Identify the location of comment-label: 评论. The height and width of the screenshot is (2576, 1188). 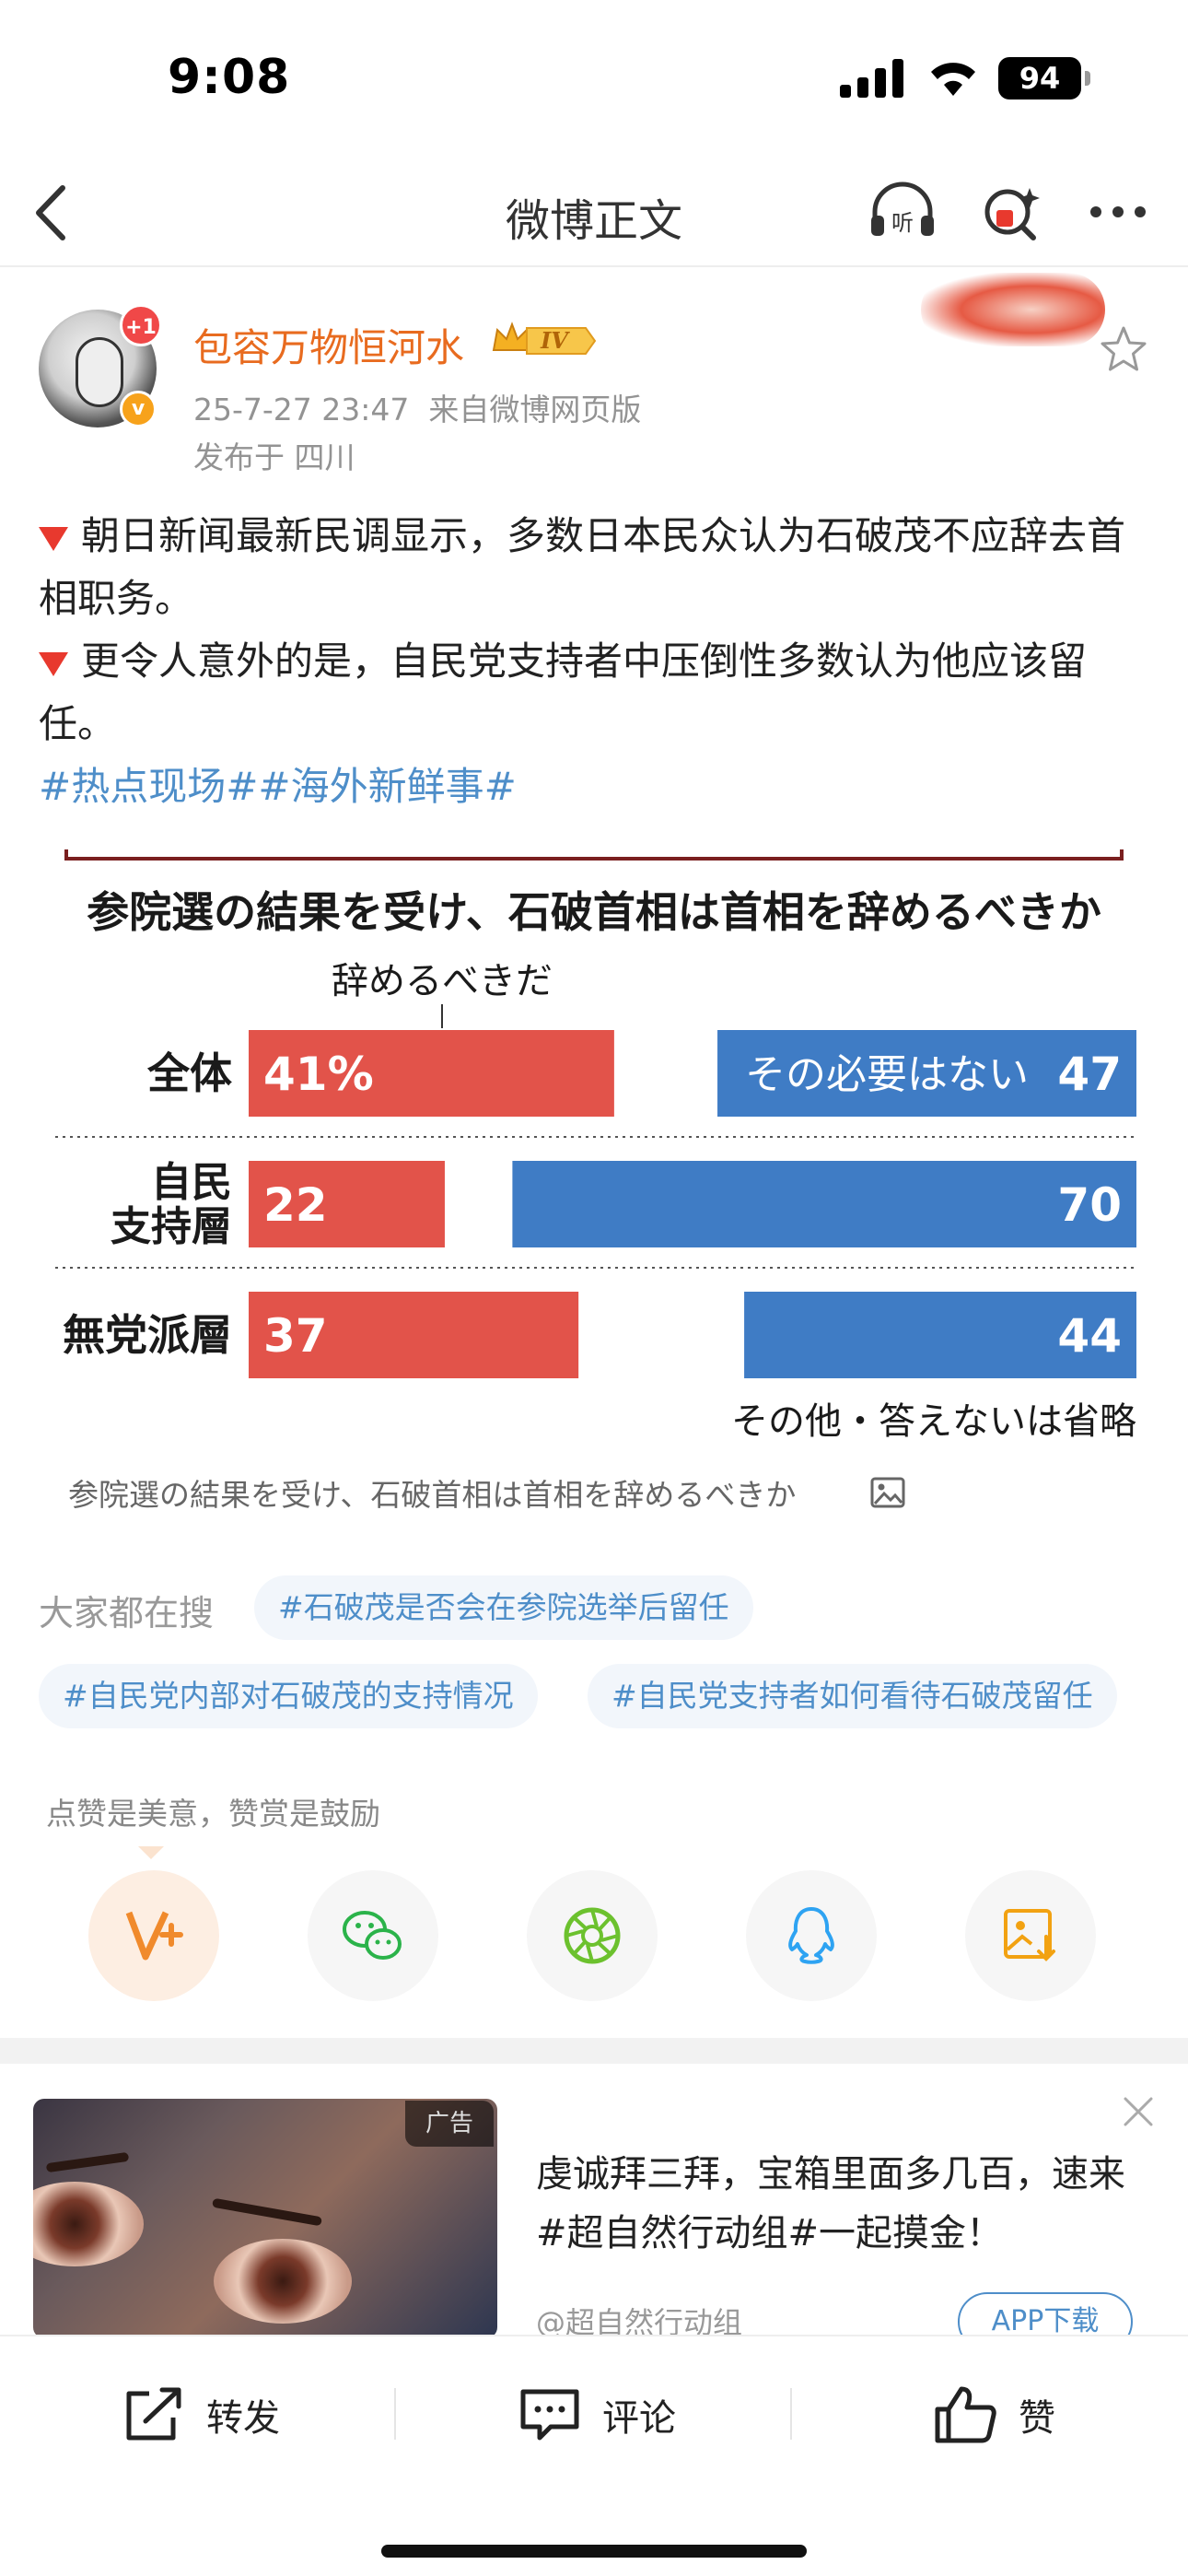
(639, 2418).